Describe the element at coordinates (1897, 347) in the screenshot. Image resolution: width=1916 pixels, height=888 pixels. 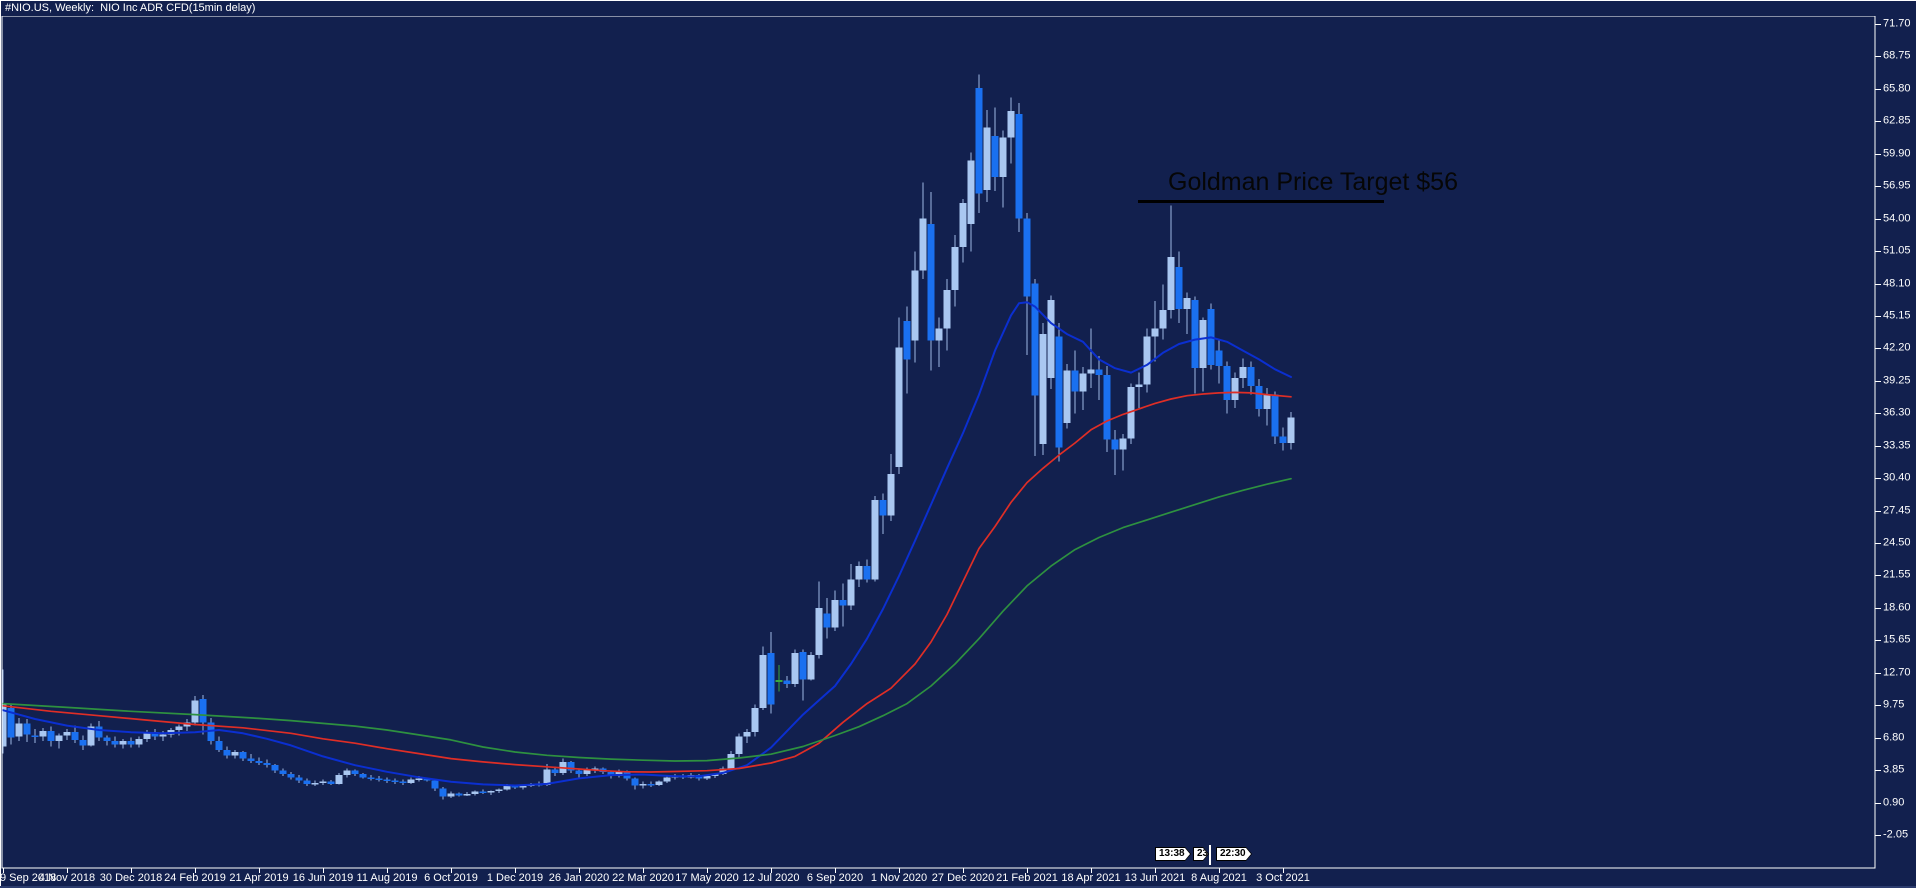
I see `price-label: 42.20` at that location.